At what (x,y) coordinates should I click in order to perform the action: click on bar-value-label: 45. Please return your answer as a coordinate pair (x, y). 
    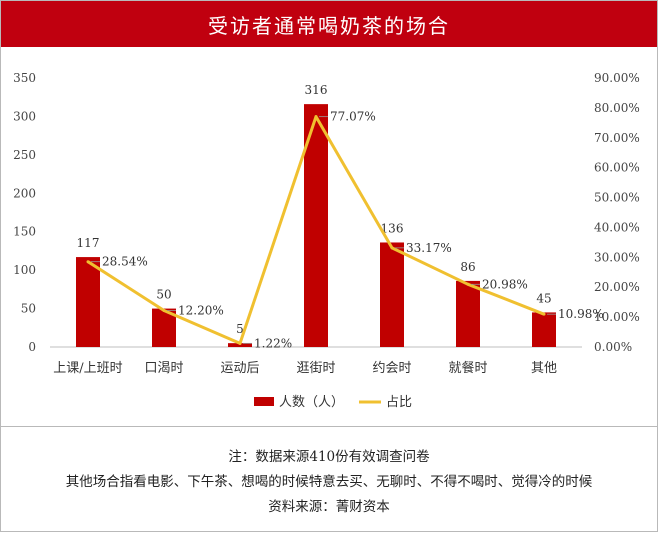
    Looking at the image, I should click on (543, 298).